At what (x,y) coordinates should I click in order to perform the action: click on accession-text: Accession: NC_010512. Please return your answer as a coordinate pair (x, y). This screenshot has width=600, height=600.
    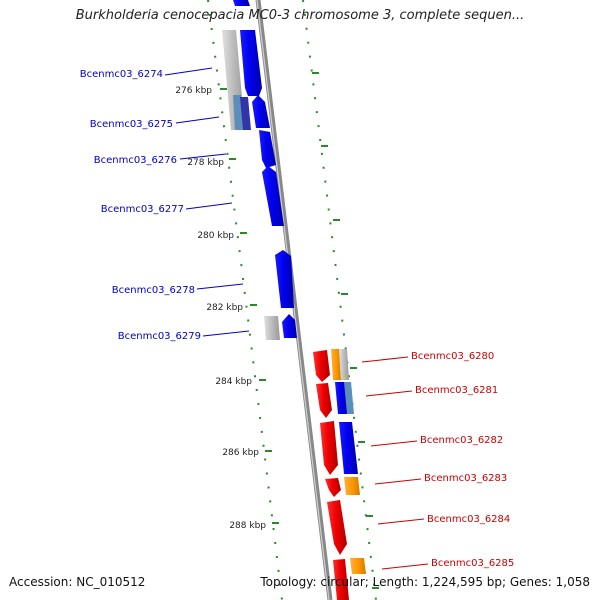
    Looking at the image, I should click on (77, 582).